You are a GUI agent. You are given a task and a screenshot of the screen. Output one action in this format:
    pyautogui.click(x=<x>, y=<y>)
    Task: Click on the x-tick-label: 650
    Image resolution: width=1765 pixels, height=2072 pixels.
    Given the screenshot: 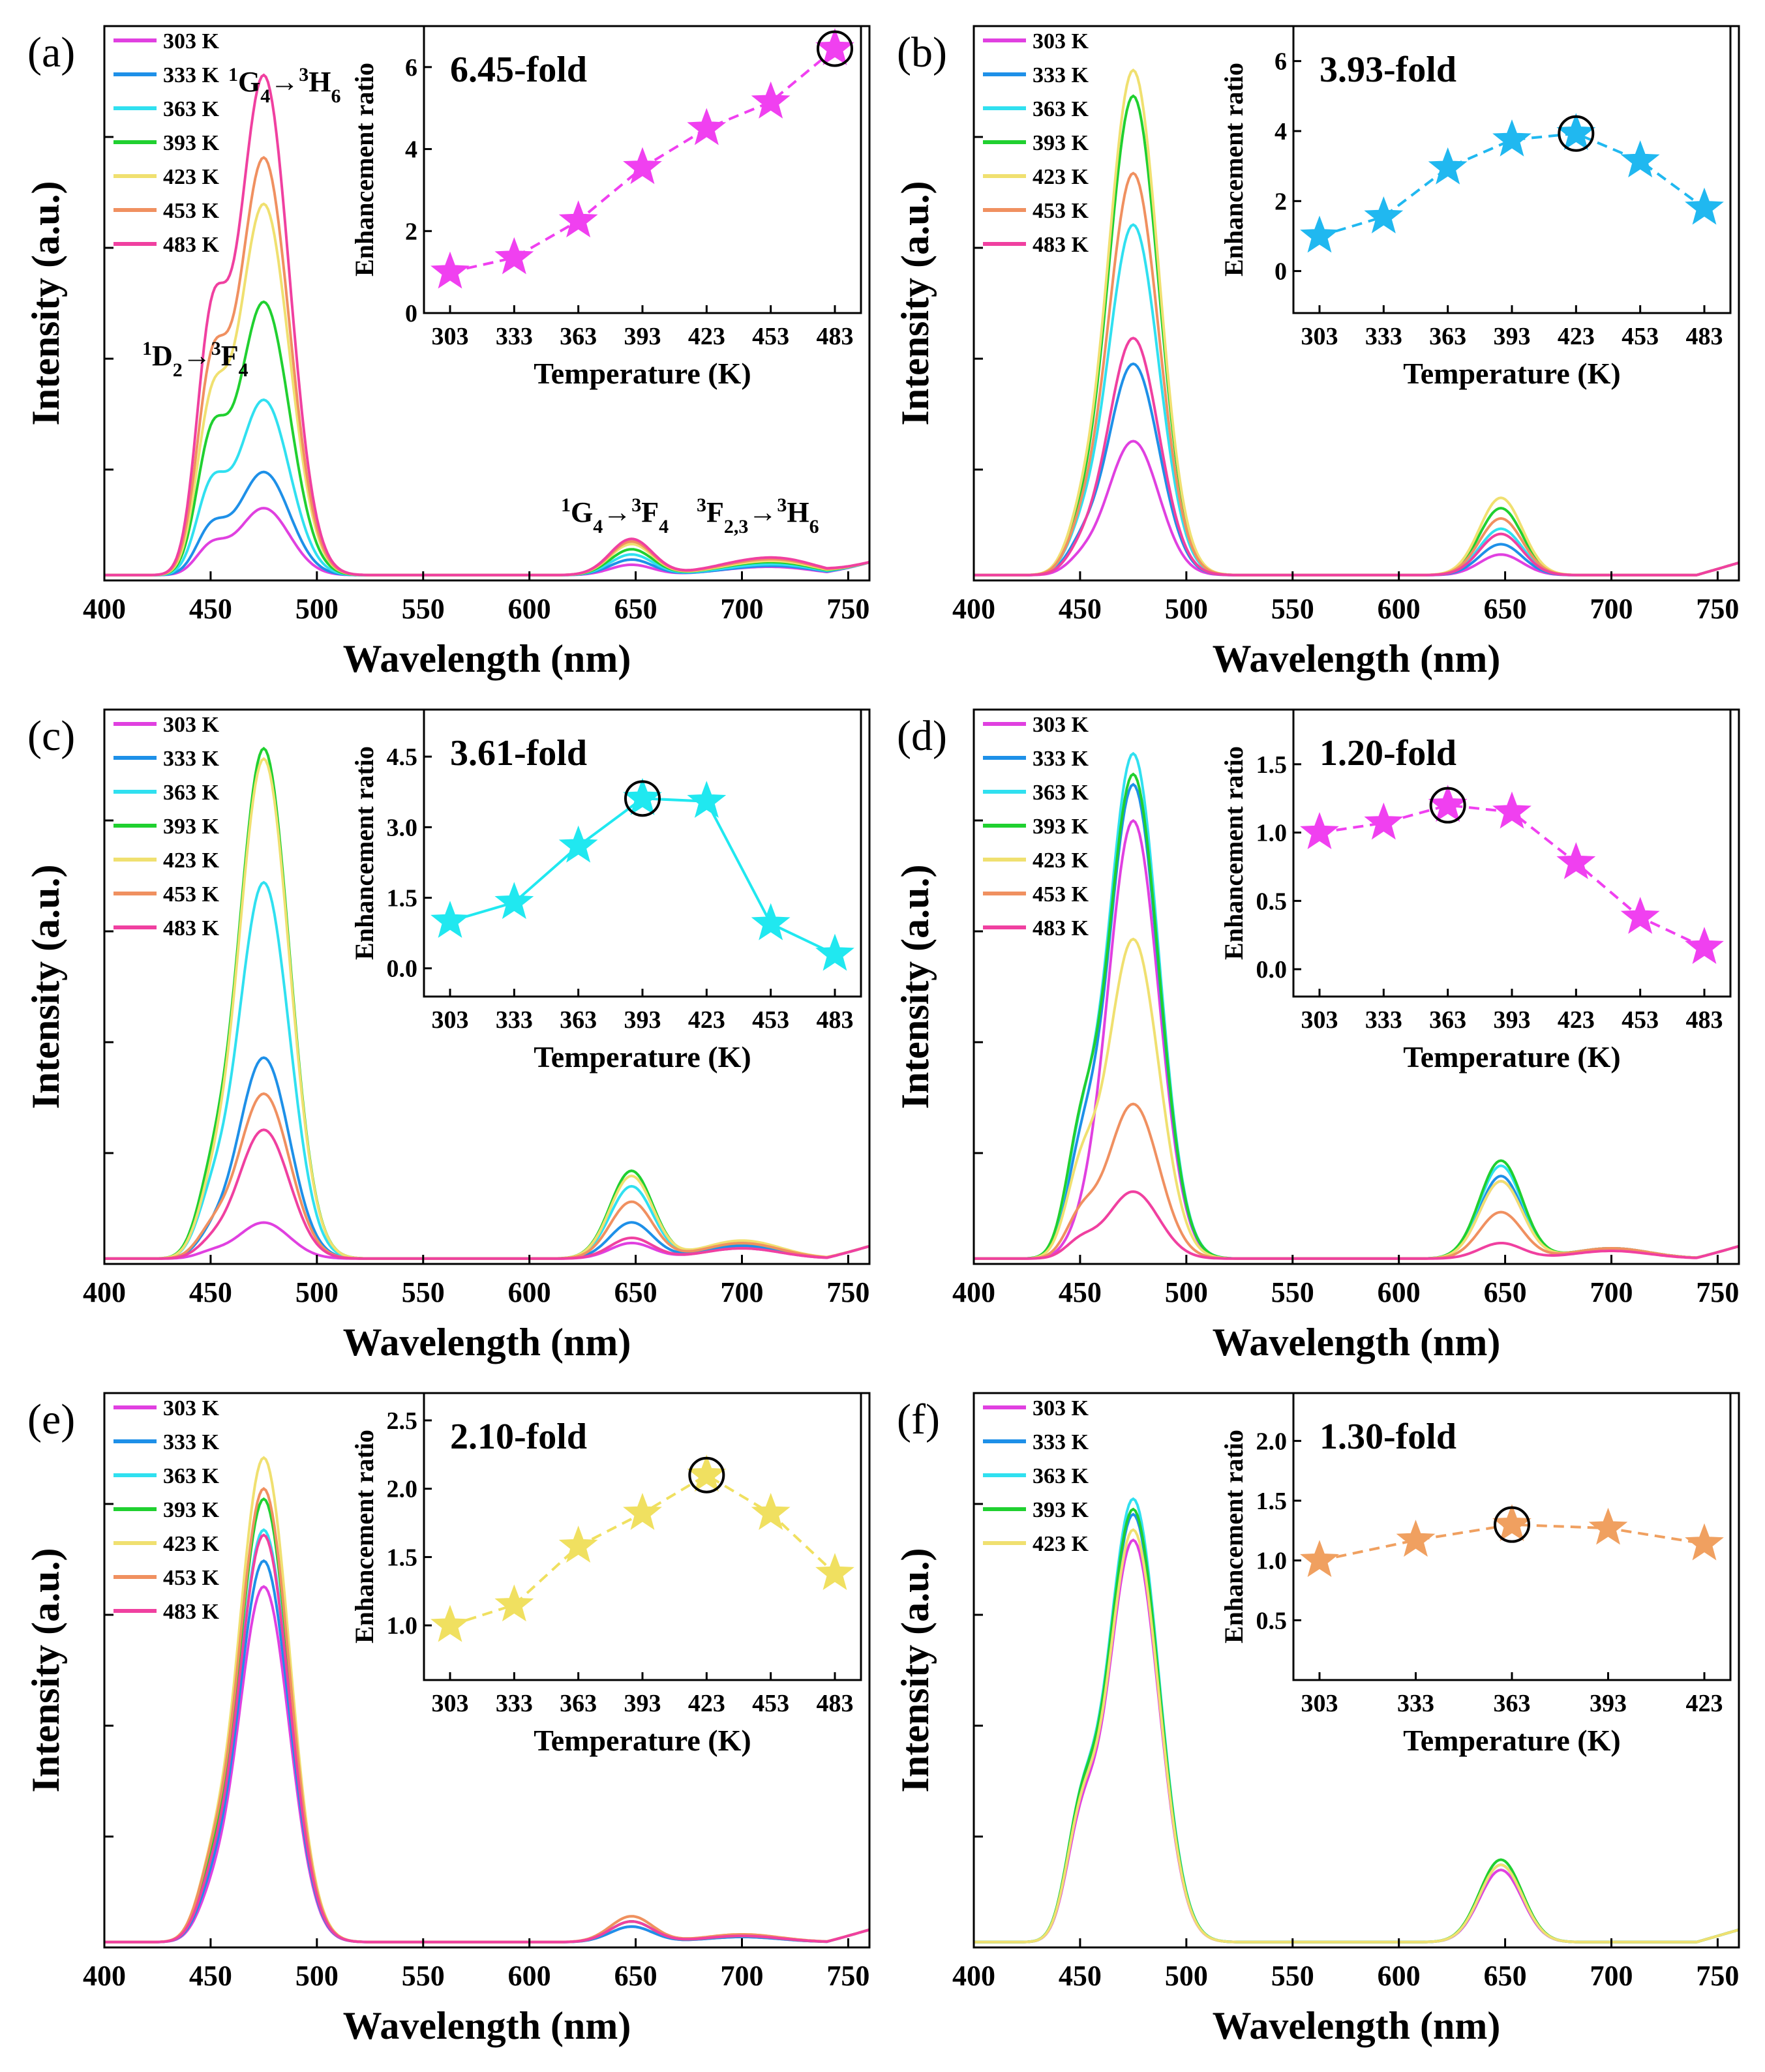 What is the action you would take?
    pyautogui.click(x=635, y=1292)
    